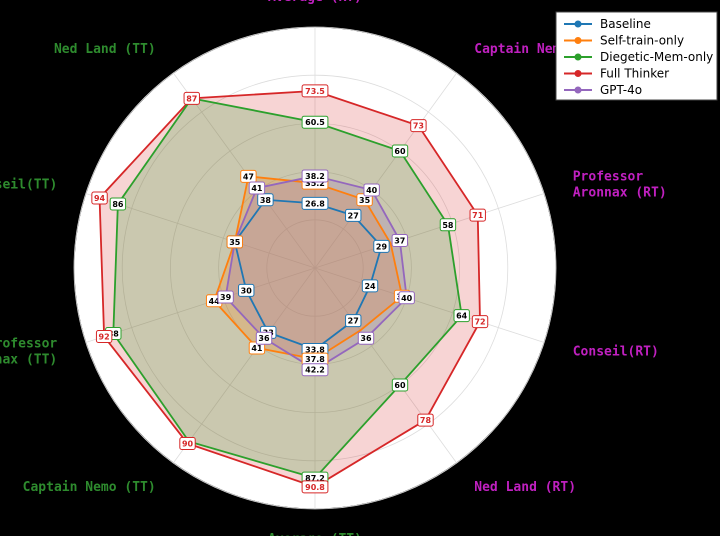 The image size is (720, 536). I want to click on value-label-text: 38, so click(266, 200).